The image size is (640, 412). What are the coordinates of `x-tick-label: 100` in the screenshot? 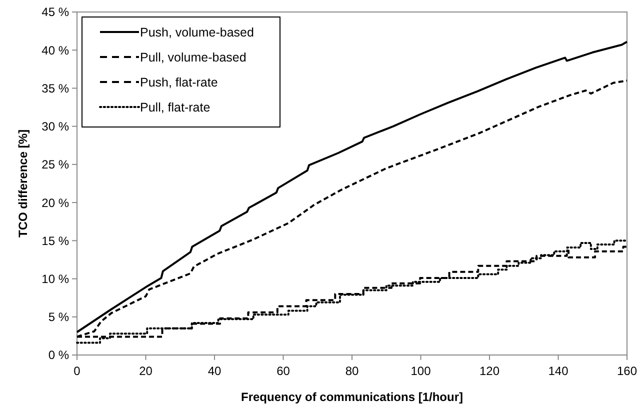 It's located at (421, 371).